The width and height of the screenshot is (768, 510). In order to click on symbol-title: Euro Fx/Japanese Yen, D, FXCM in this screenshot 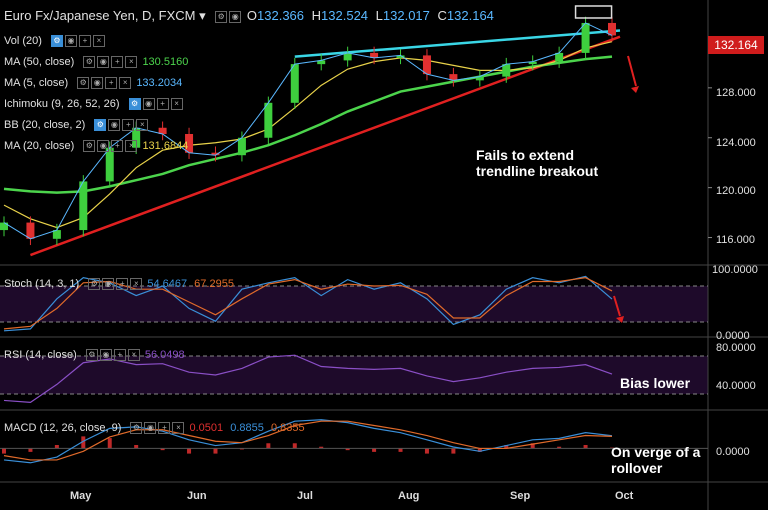, I will do `click(100, 15)`.